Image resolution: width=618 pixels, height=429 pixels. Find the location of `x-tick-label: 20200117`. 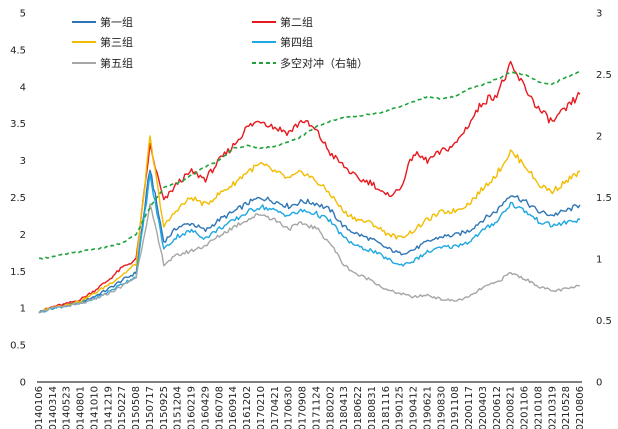

x-tick-label: 20200117 is located at coordinates (469, 407).